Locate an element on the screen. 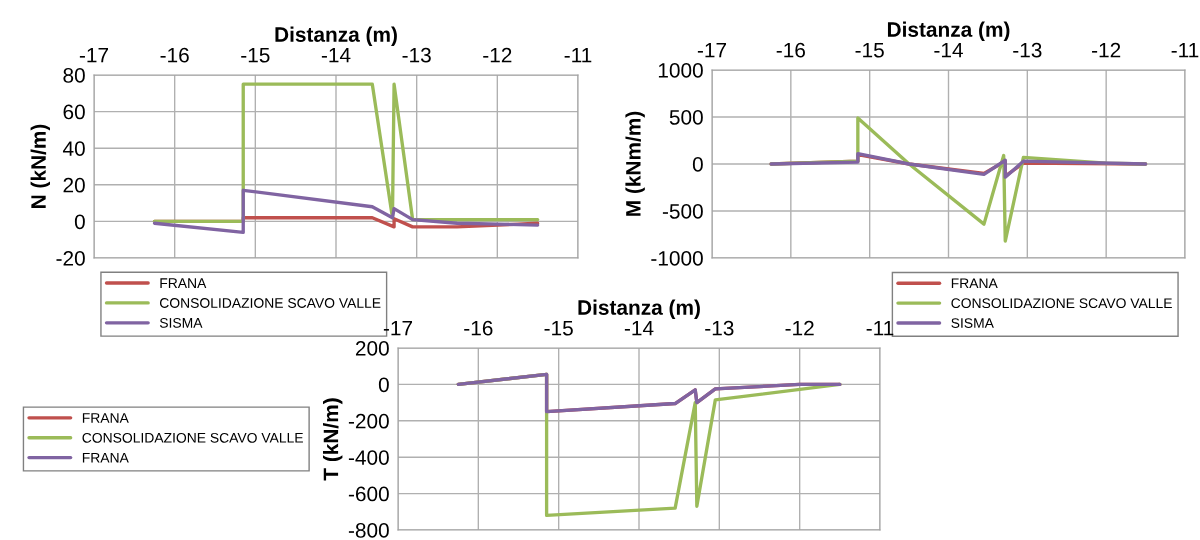  y-tick-label: -400 is located at coordinates (368, 457).